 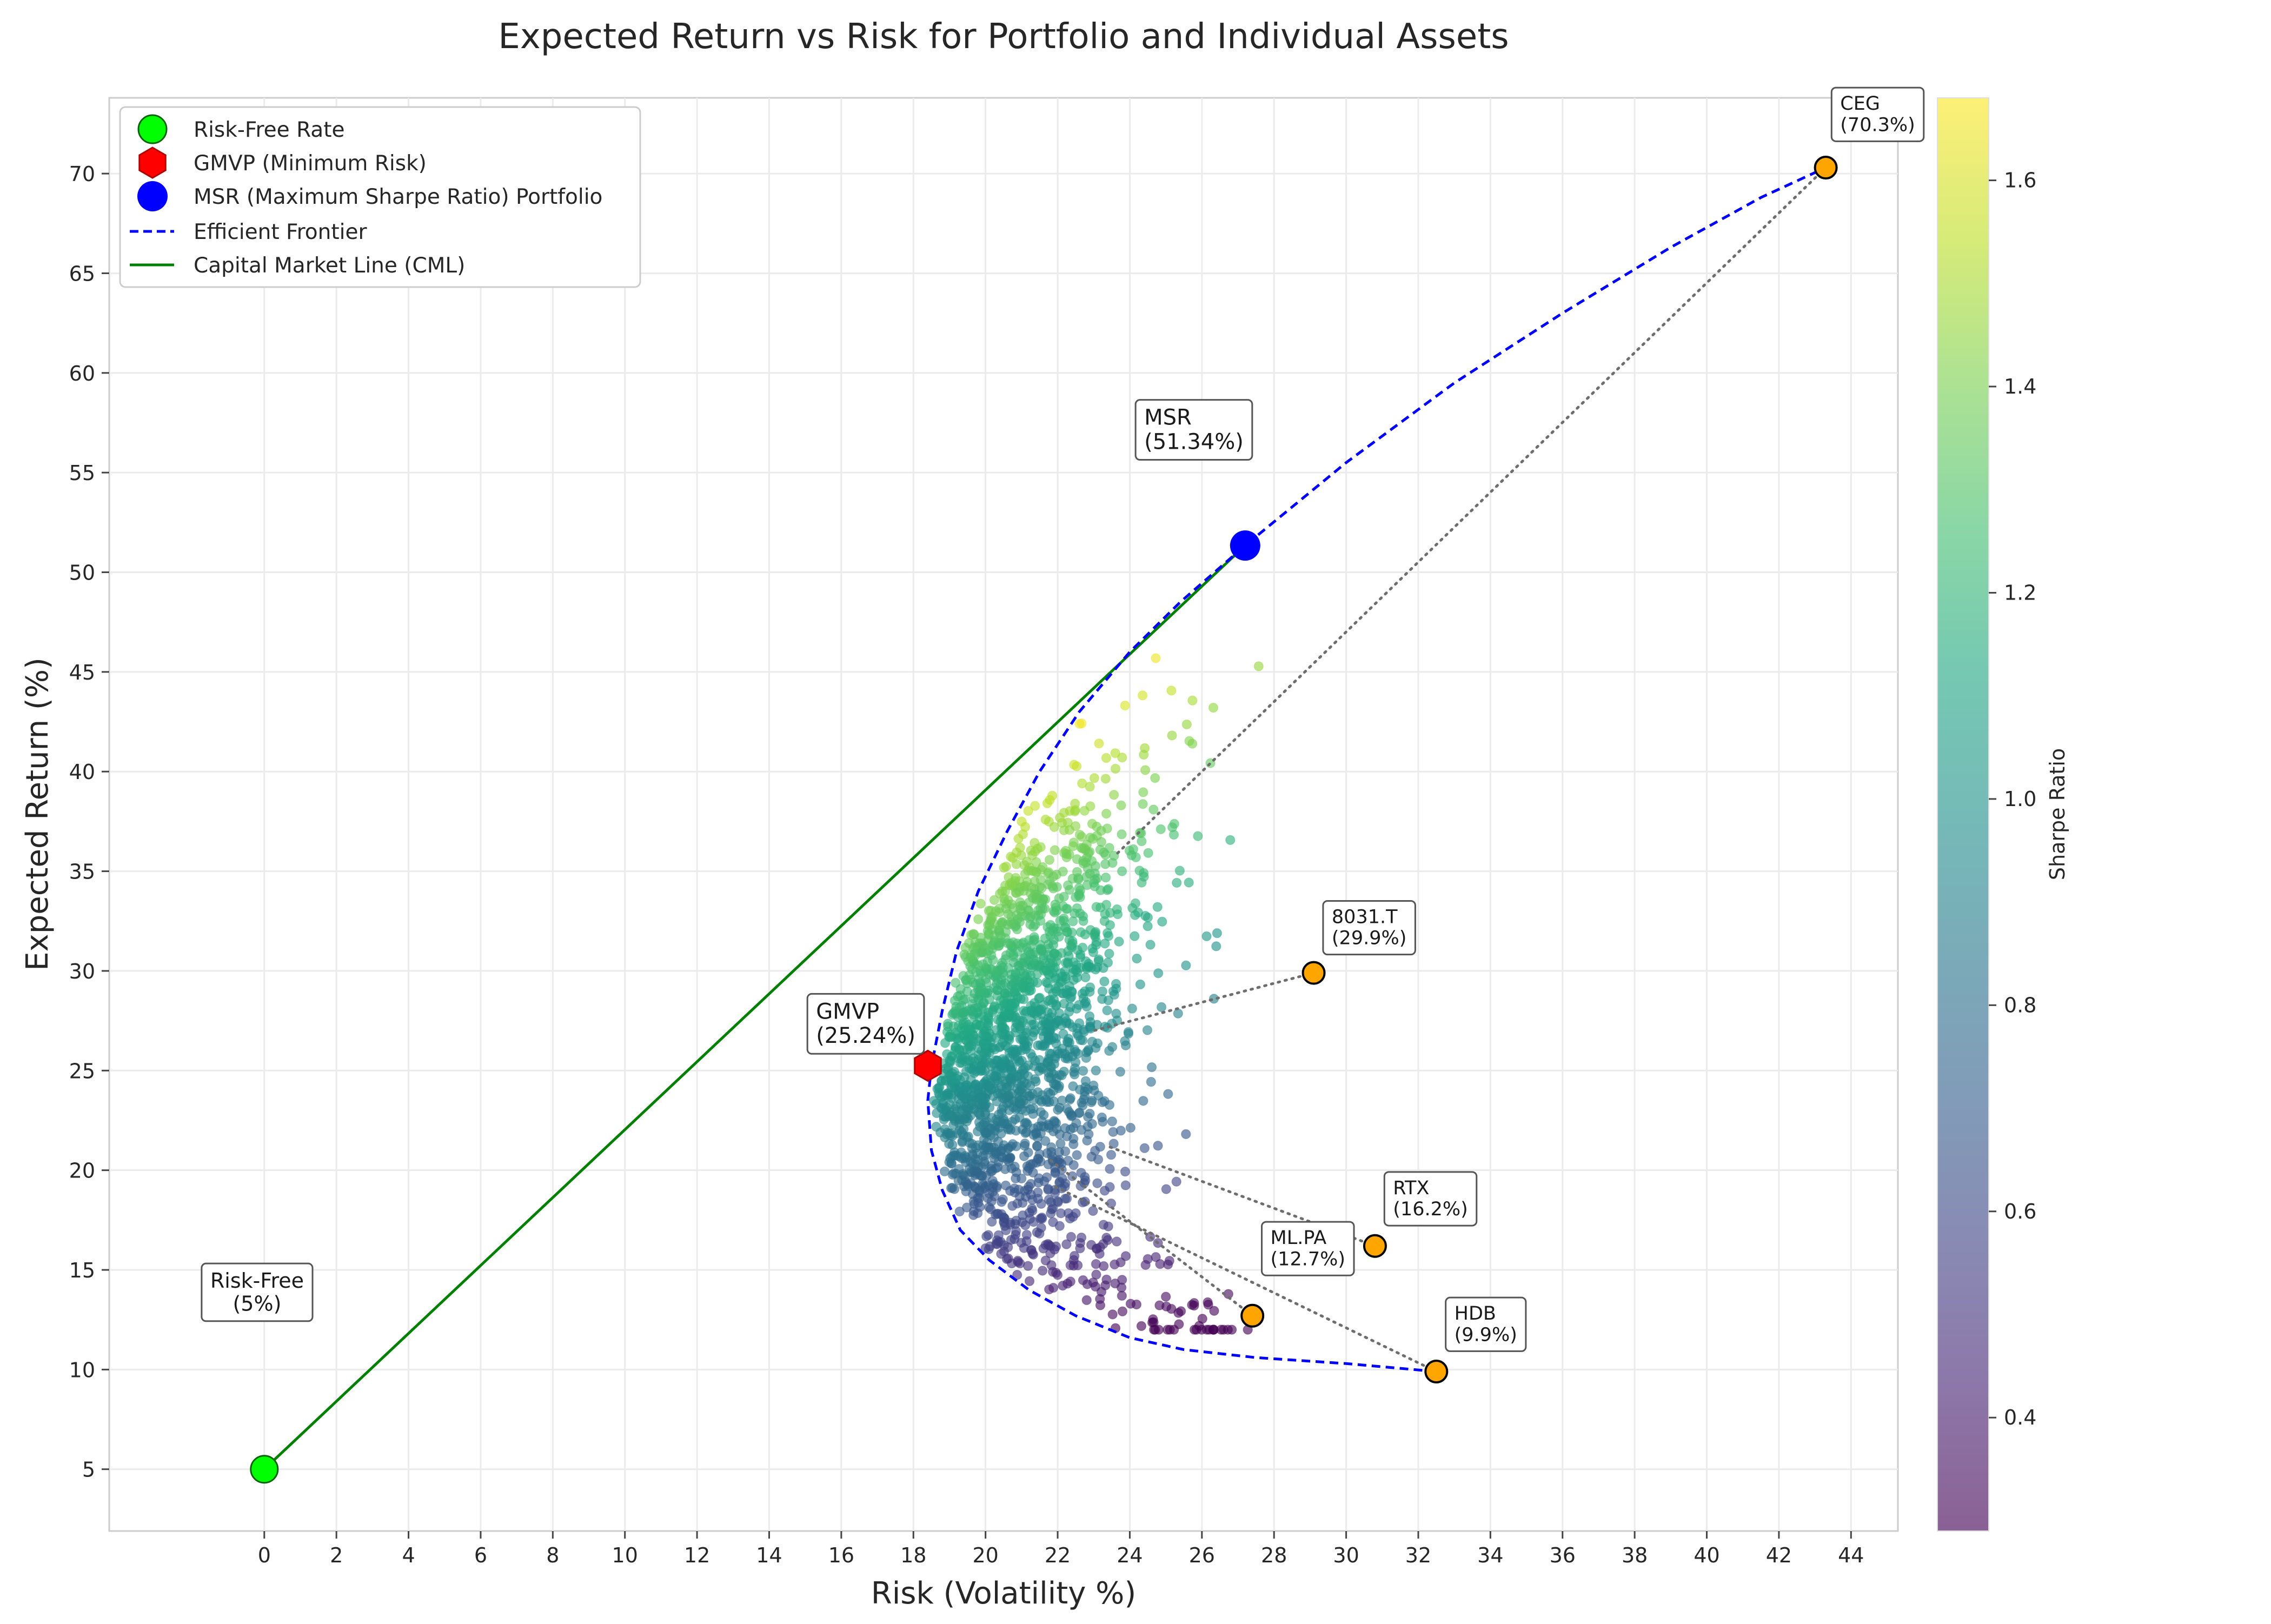 What do you see at coordinates (82, 473) in the screenshot?
I see `y-tick-label: 55` at bounding box center [82, 473].